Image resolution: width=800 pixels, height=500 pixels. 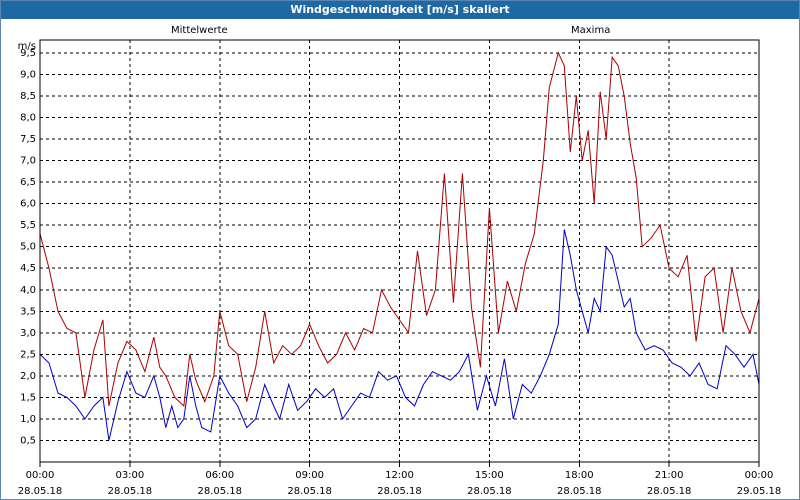 I want to click on legend-mittelwerte: Mittelwerte, so click(x=199, y=30).